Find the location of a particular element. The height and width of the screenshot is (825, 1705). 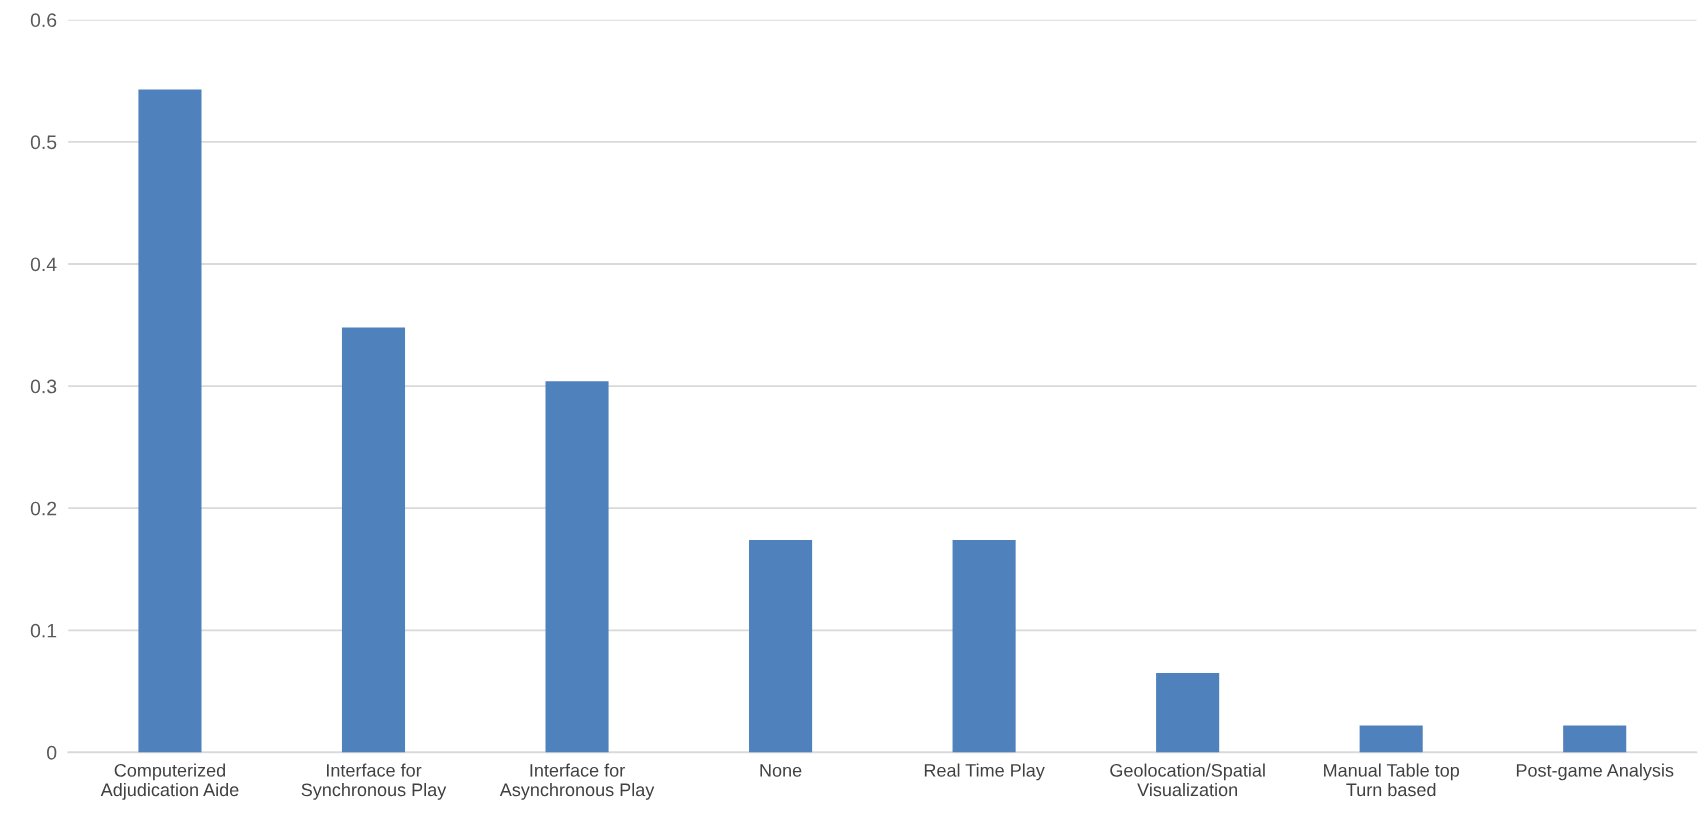

y-tick-label: 0.2 is located at coordinates (43, 508).